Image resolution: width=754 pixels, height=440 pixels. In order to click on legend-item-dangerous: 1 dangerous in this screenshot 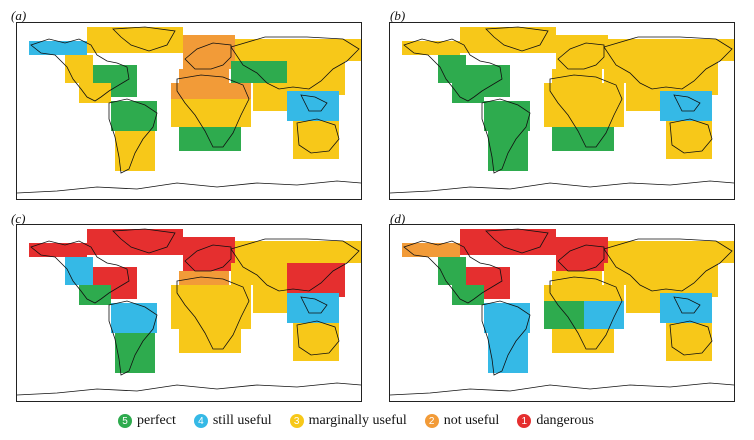, I will do `click(555, 421)`.